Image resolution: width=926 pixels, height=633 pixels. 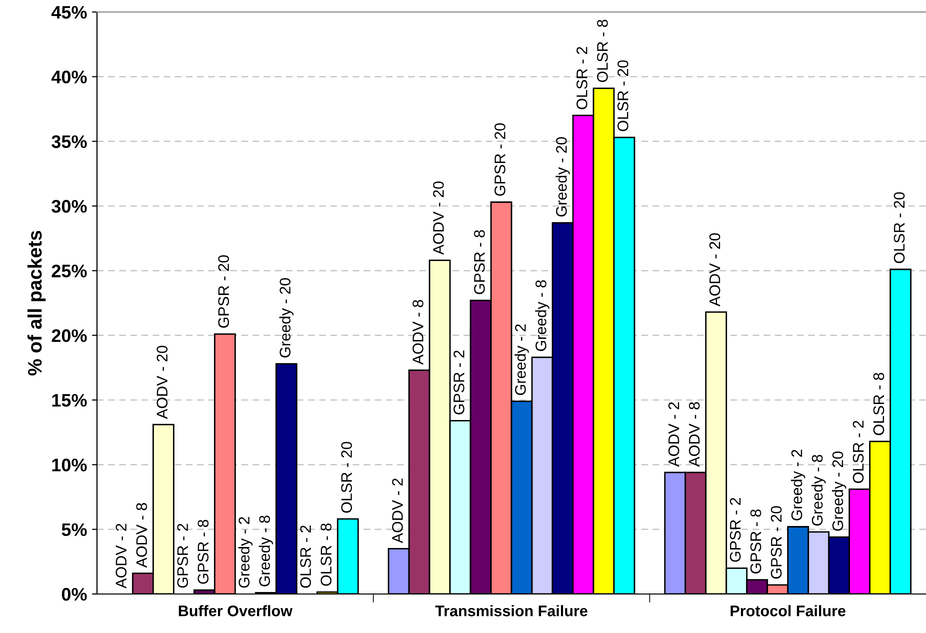 I want to click on x-tick-label: Protocol Failure, so click(x=788, y=610).